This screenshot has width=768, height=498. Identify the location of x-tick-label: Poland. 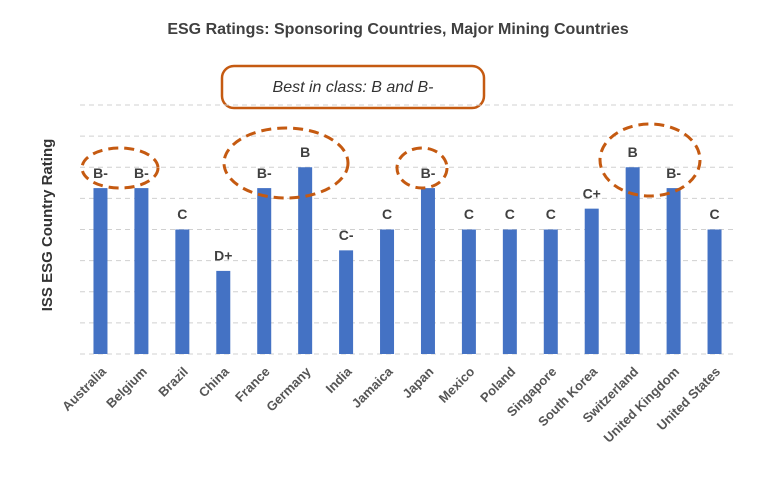
(497, 384).